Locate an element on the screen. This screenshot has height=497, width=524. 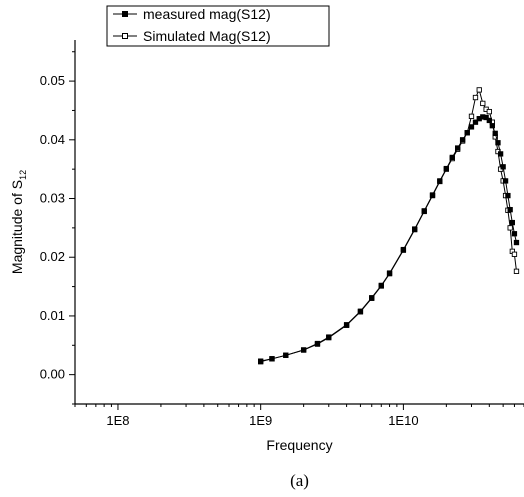
y-axis-title: Magnitude of S12 is located at coordinates (18, 222).